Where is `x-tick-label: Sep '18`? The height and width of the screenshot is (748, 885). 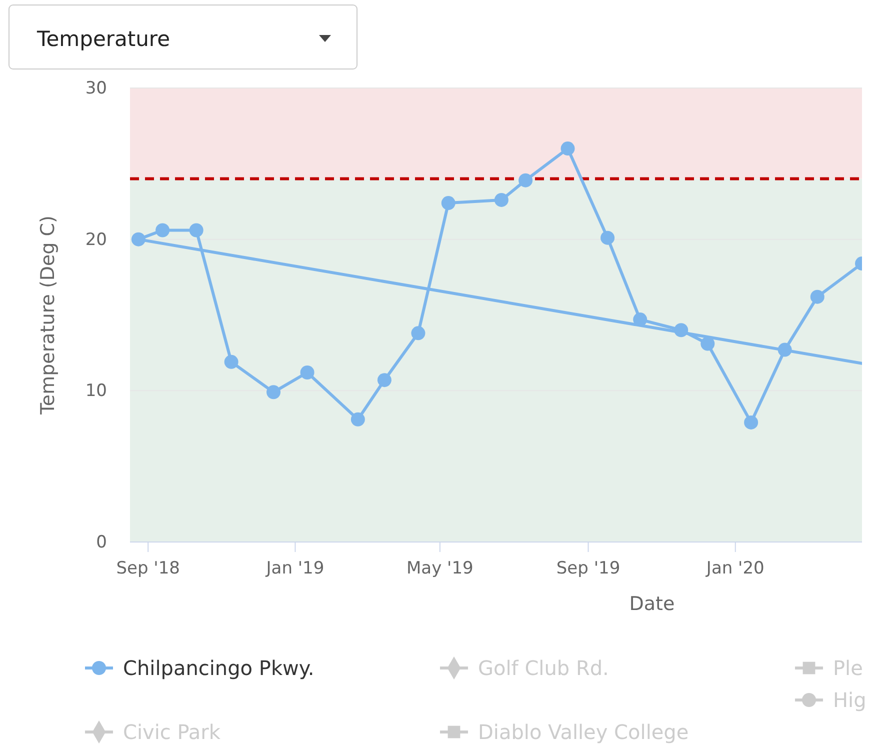
x-tick-label: Sep '18 is located at coordinates (148, 568).